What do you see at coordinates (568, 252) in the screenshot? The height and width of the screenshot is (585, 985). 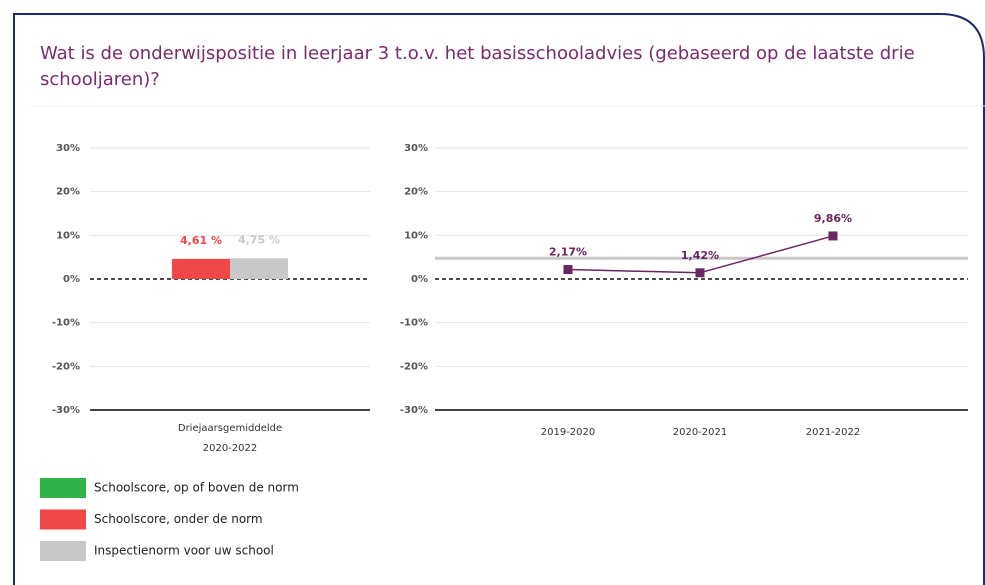 I see `value-label: 2,17%` at bounding box center [568, 252].